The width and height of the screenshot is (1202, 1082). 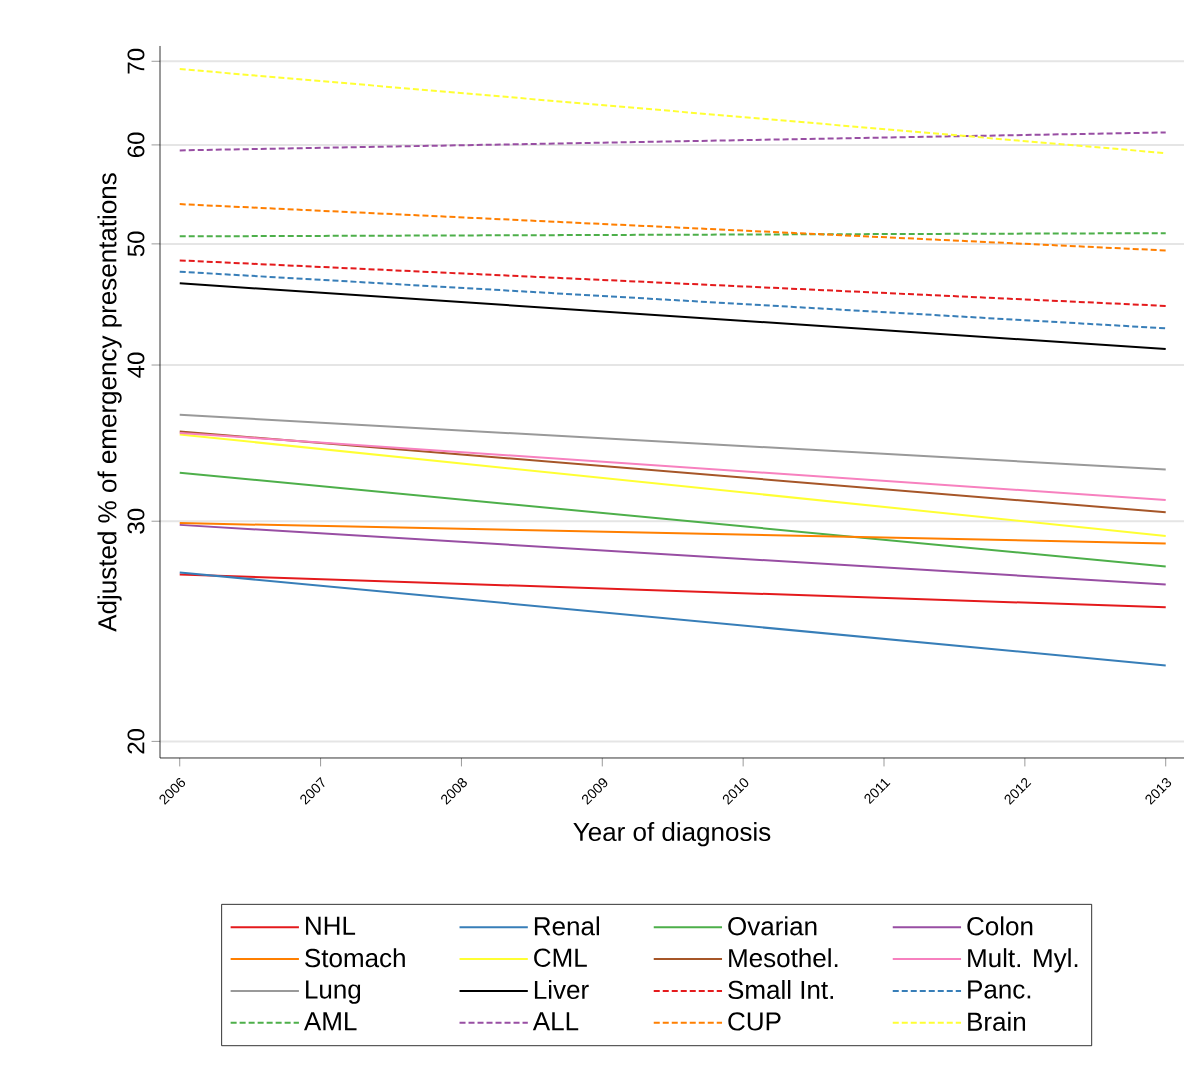 What do you see at coordinates (566, 926) in the screenshot?
I see `legend-label: Renal` at bounding box center [566, 926].